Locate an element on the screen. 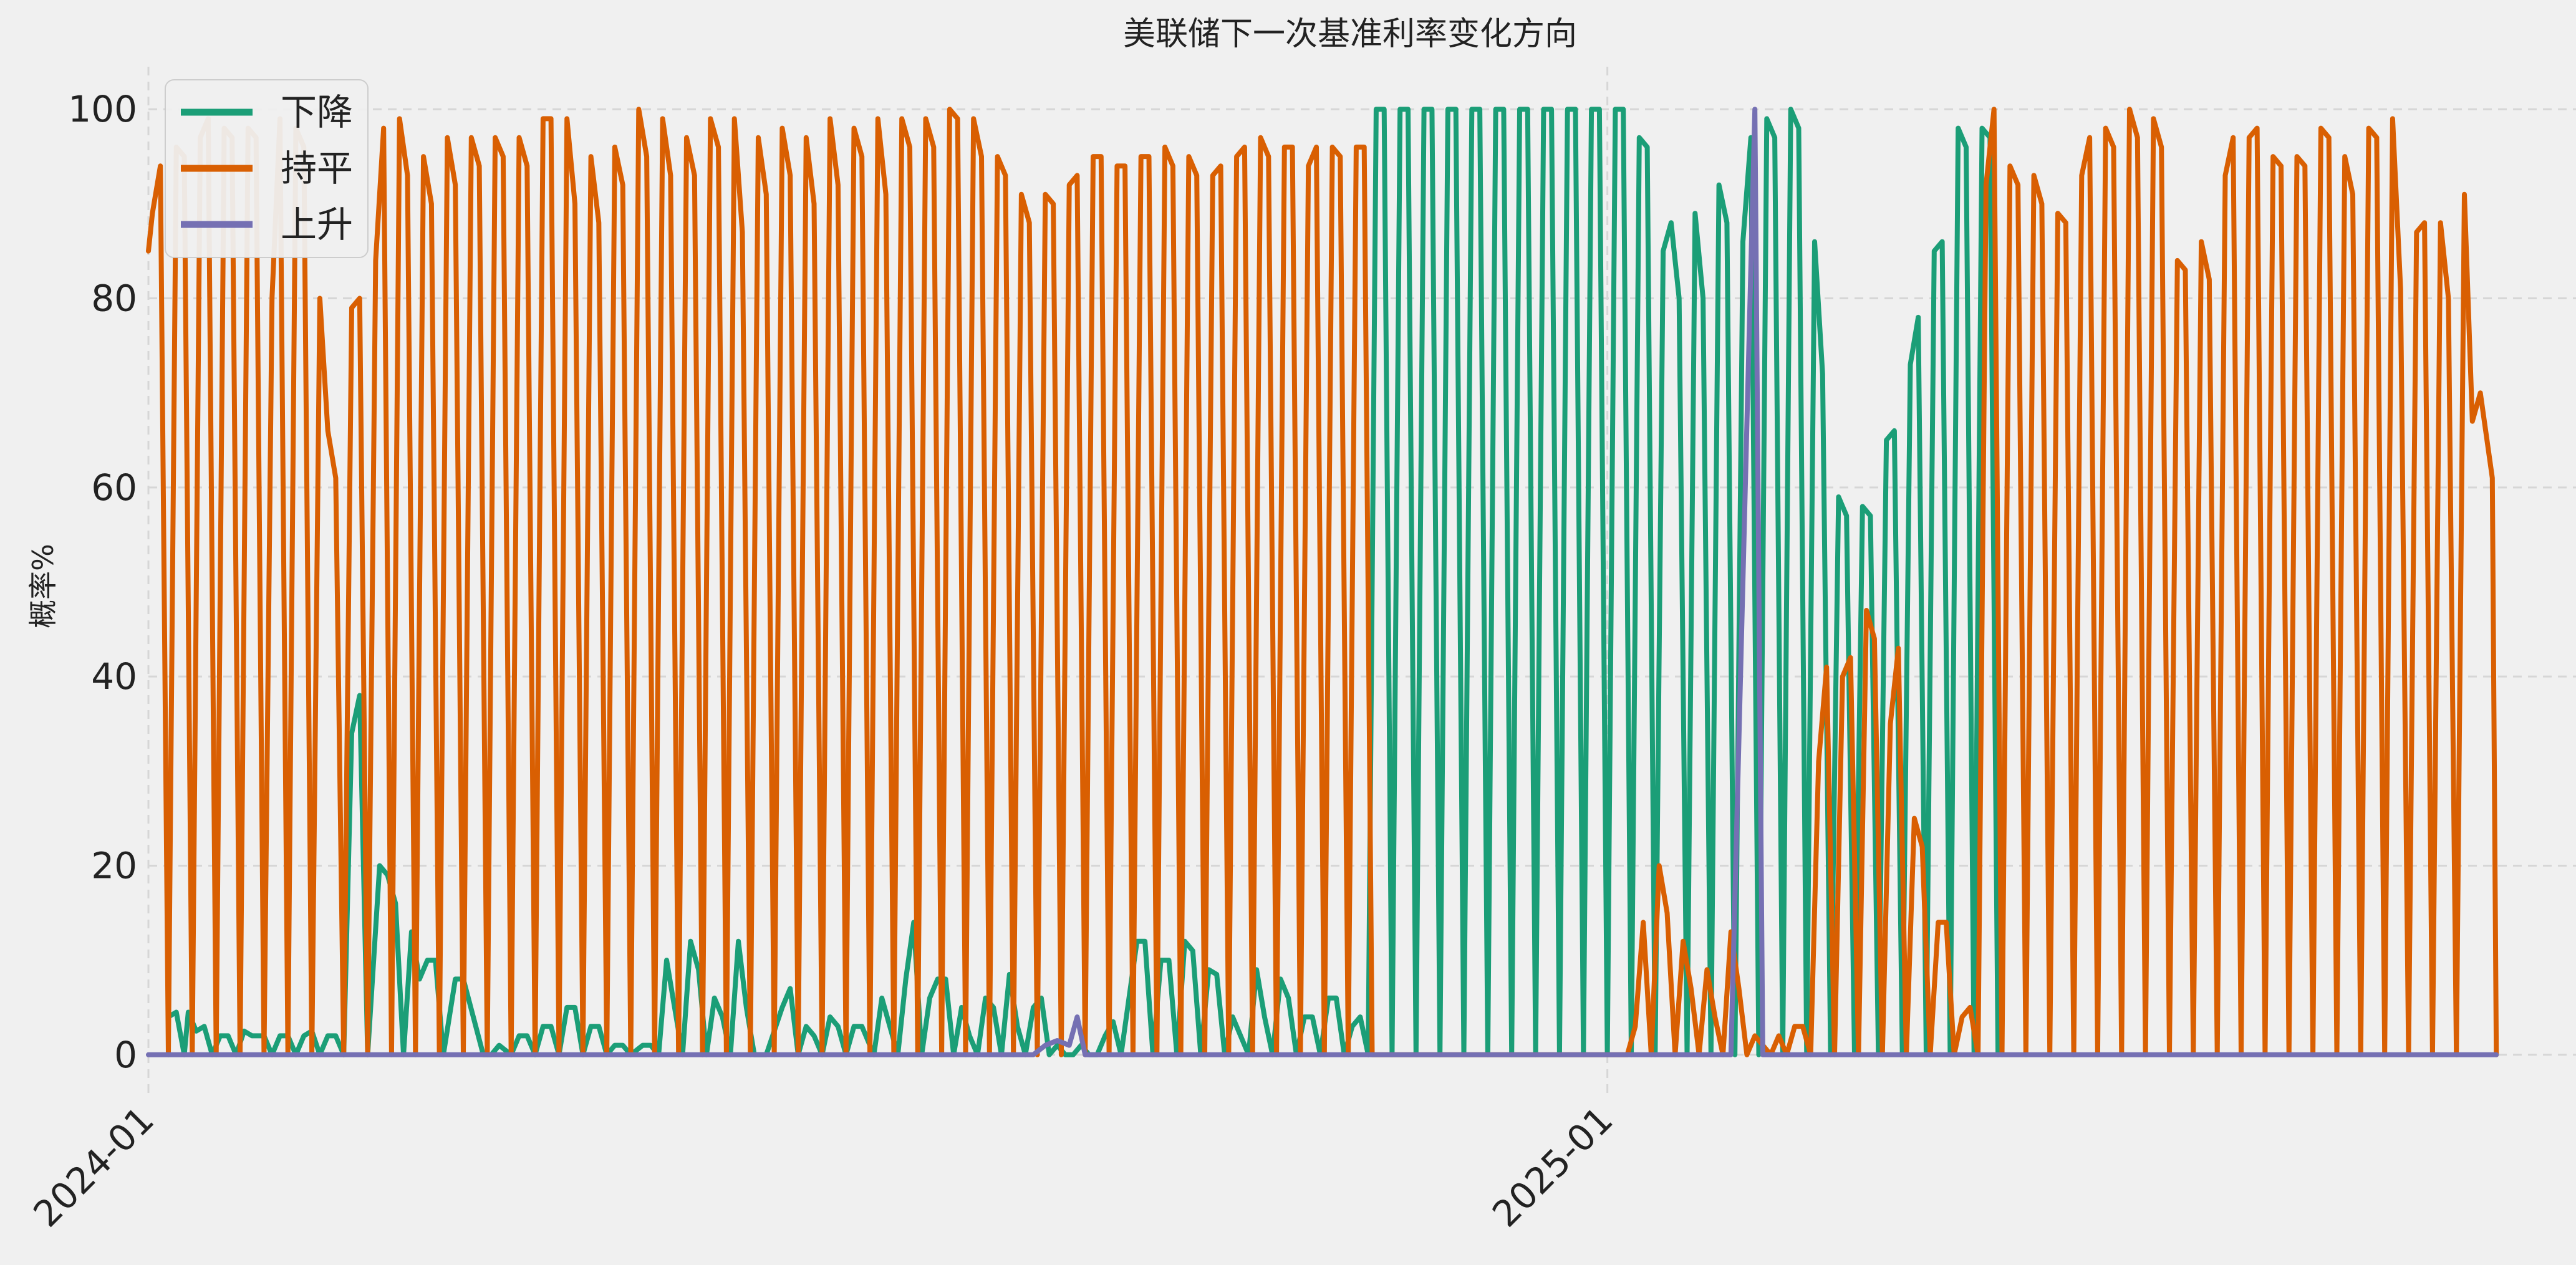 This screenshot has width=2576, height=1265. x-tick-label: 2024-01 is located at coordinates (93, 1167).